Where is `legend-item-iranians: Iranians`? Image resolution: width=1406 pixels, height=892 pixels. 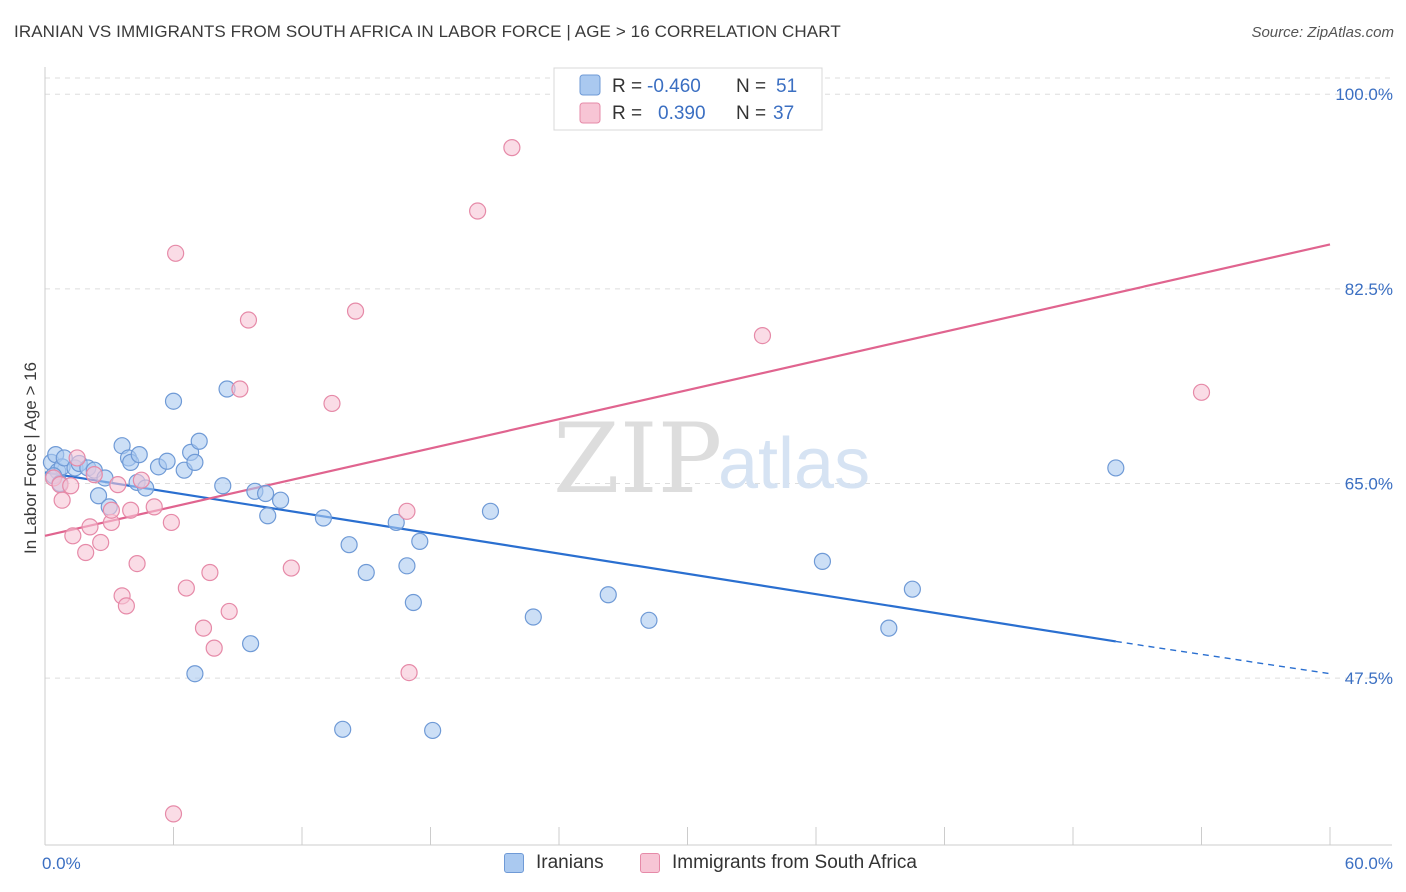
legend-item-iranians: Iranians is located at coordinates (554, 863).